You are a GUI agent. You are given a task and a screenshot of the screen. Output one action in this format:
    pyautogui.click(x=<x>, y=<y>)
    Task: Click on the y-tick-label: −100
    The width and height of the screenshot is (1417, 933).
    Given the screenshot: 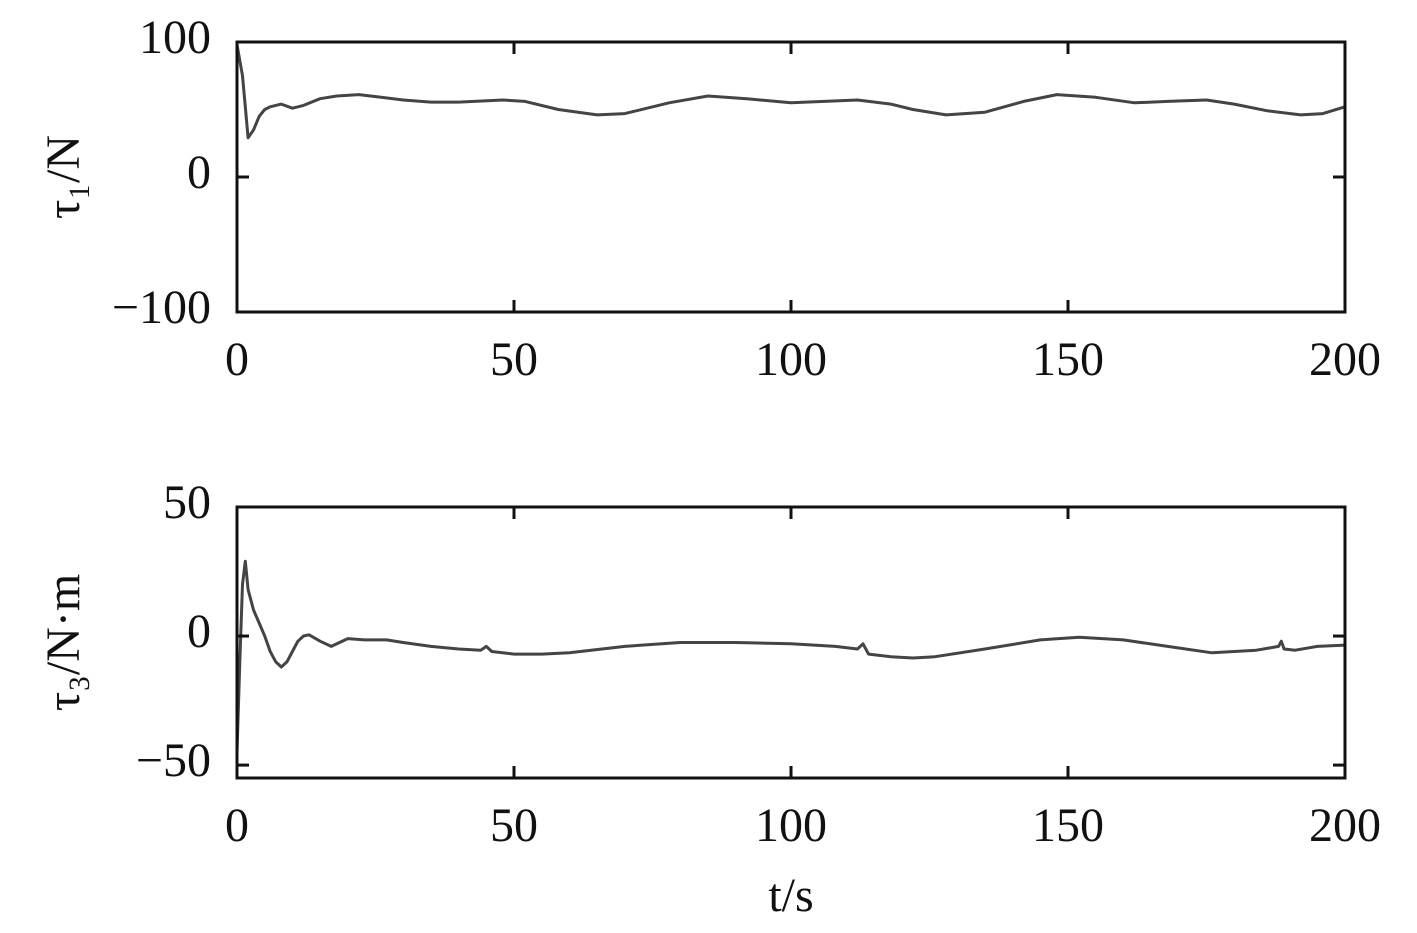 What is the action you would take?
    pyautogui.click(x=161, y=307)
    